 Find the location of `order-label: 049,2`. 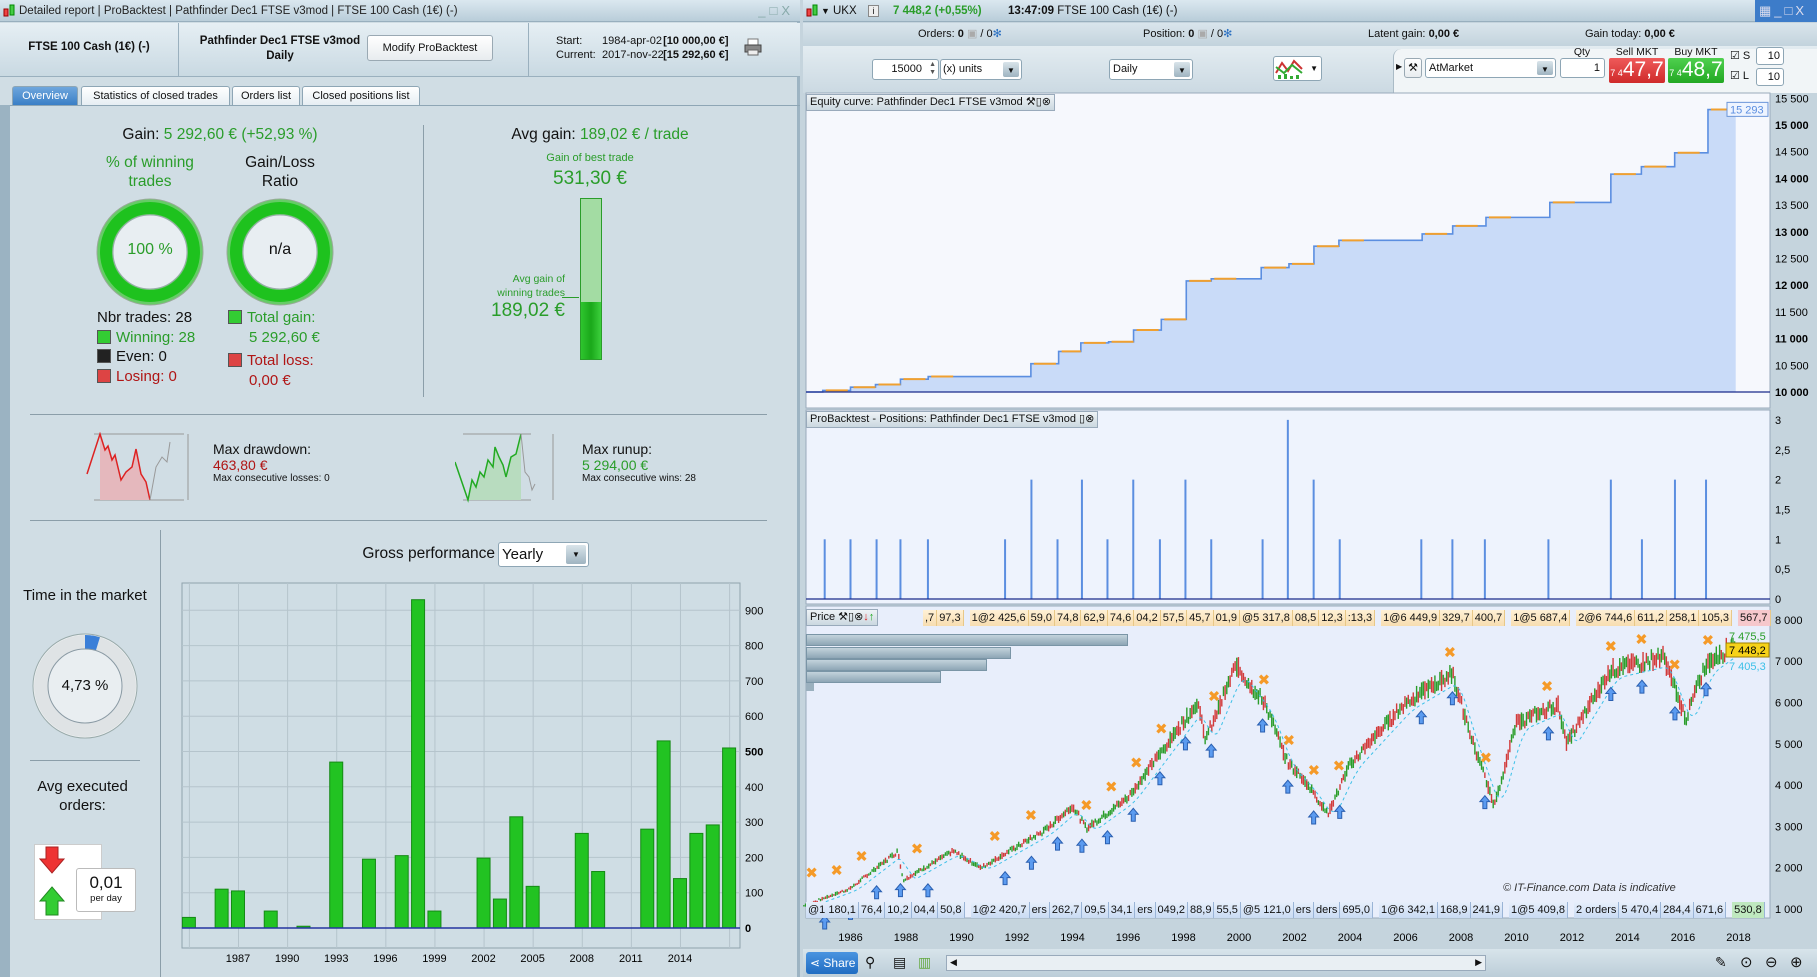

order-label: 049,2 is located at coordinates (1172, 910).